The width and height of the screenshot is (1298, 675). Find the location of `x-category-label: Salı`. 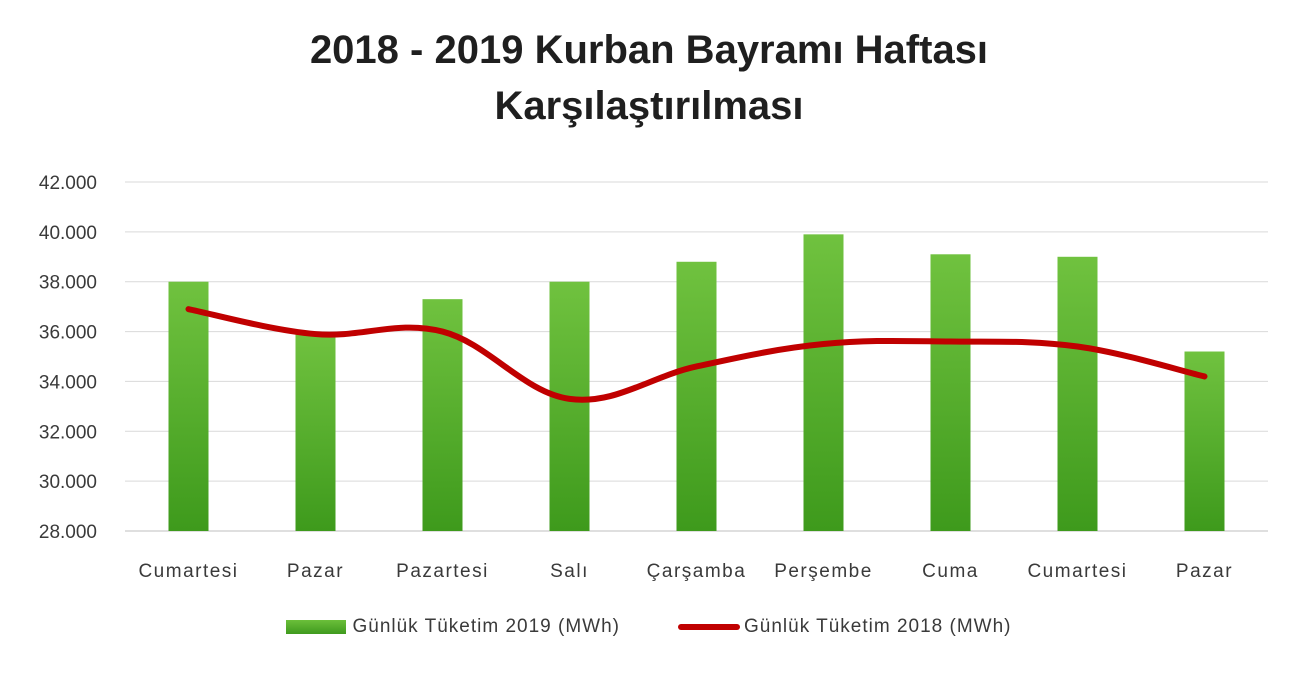

x-category-label: Salı is located at coordinates (569, 571).